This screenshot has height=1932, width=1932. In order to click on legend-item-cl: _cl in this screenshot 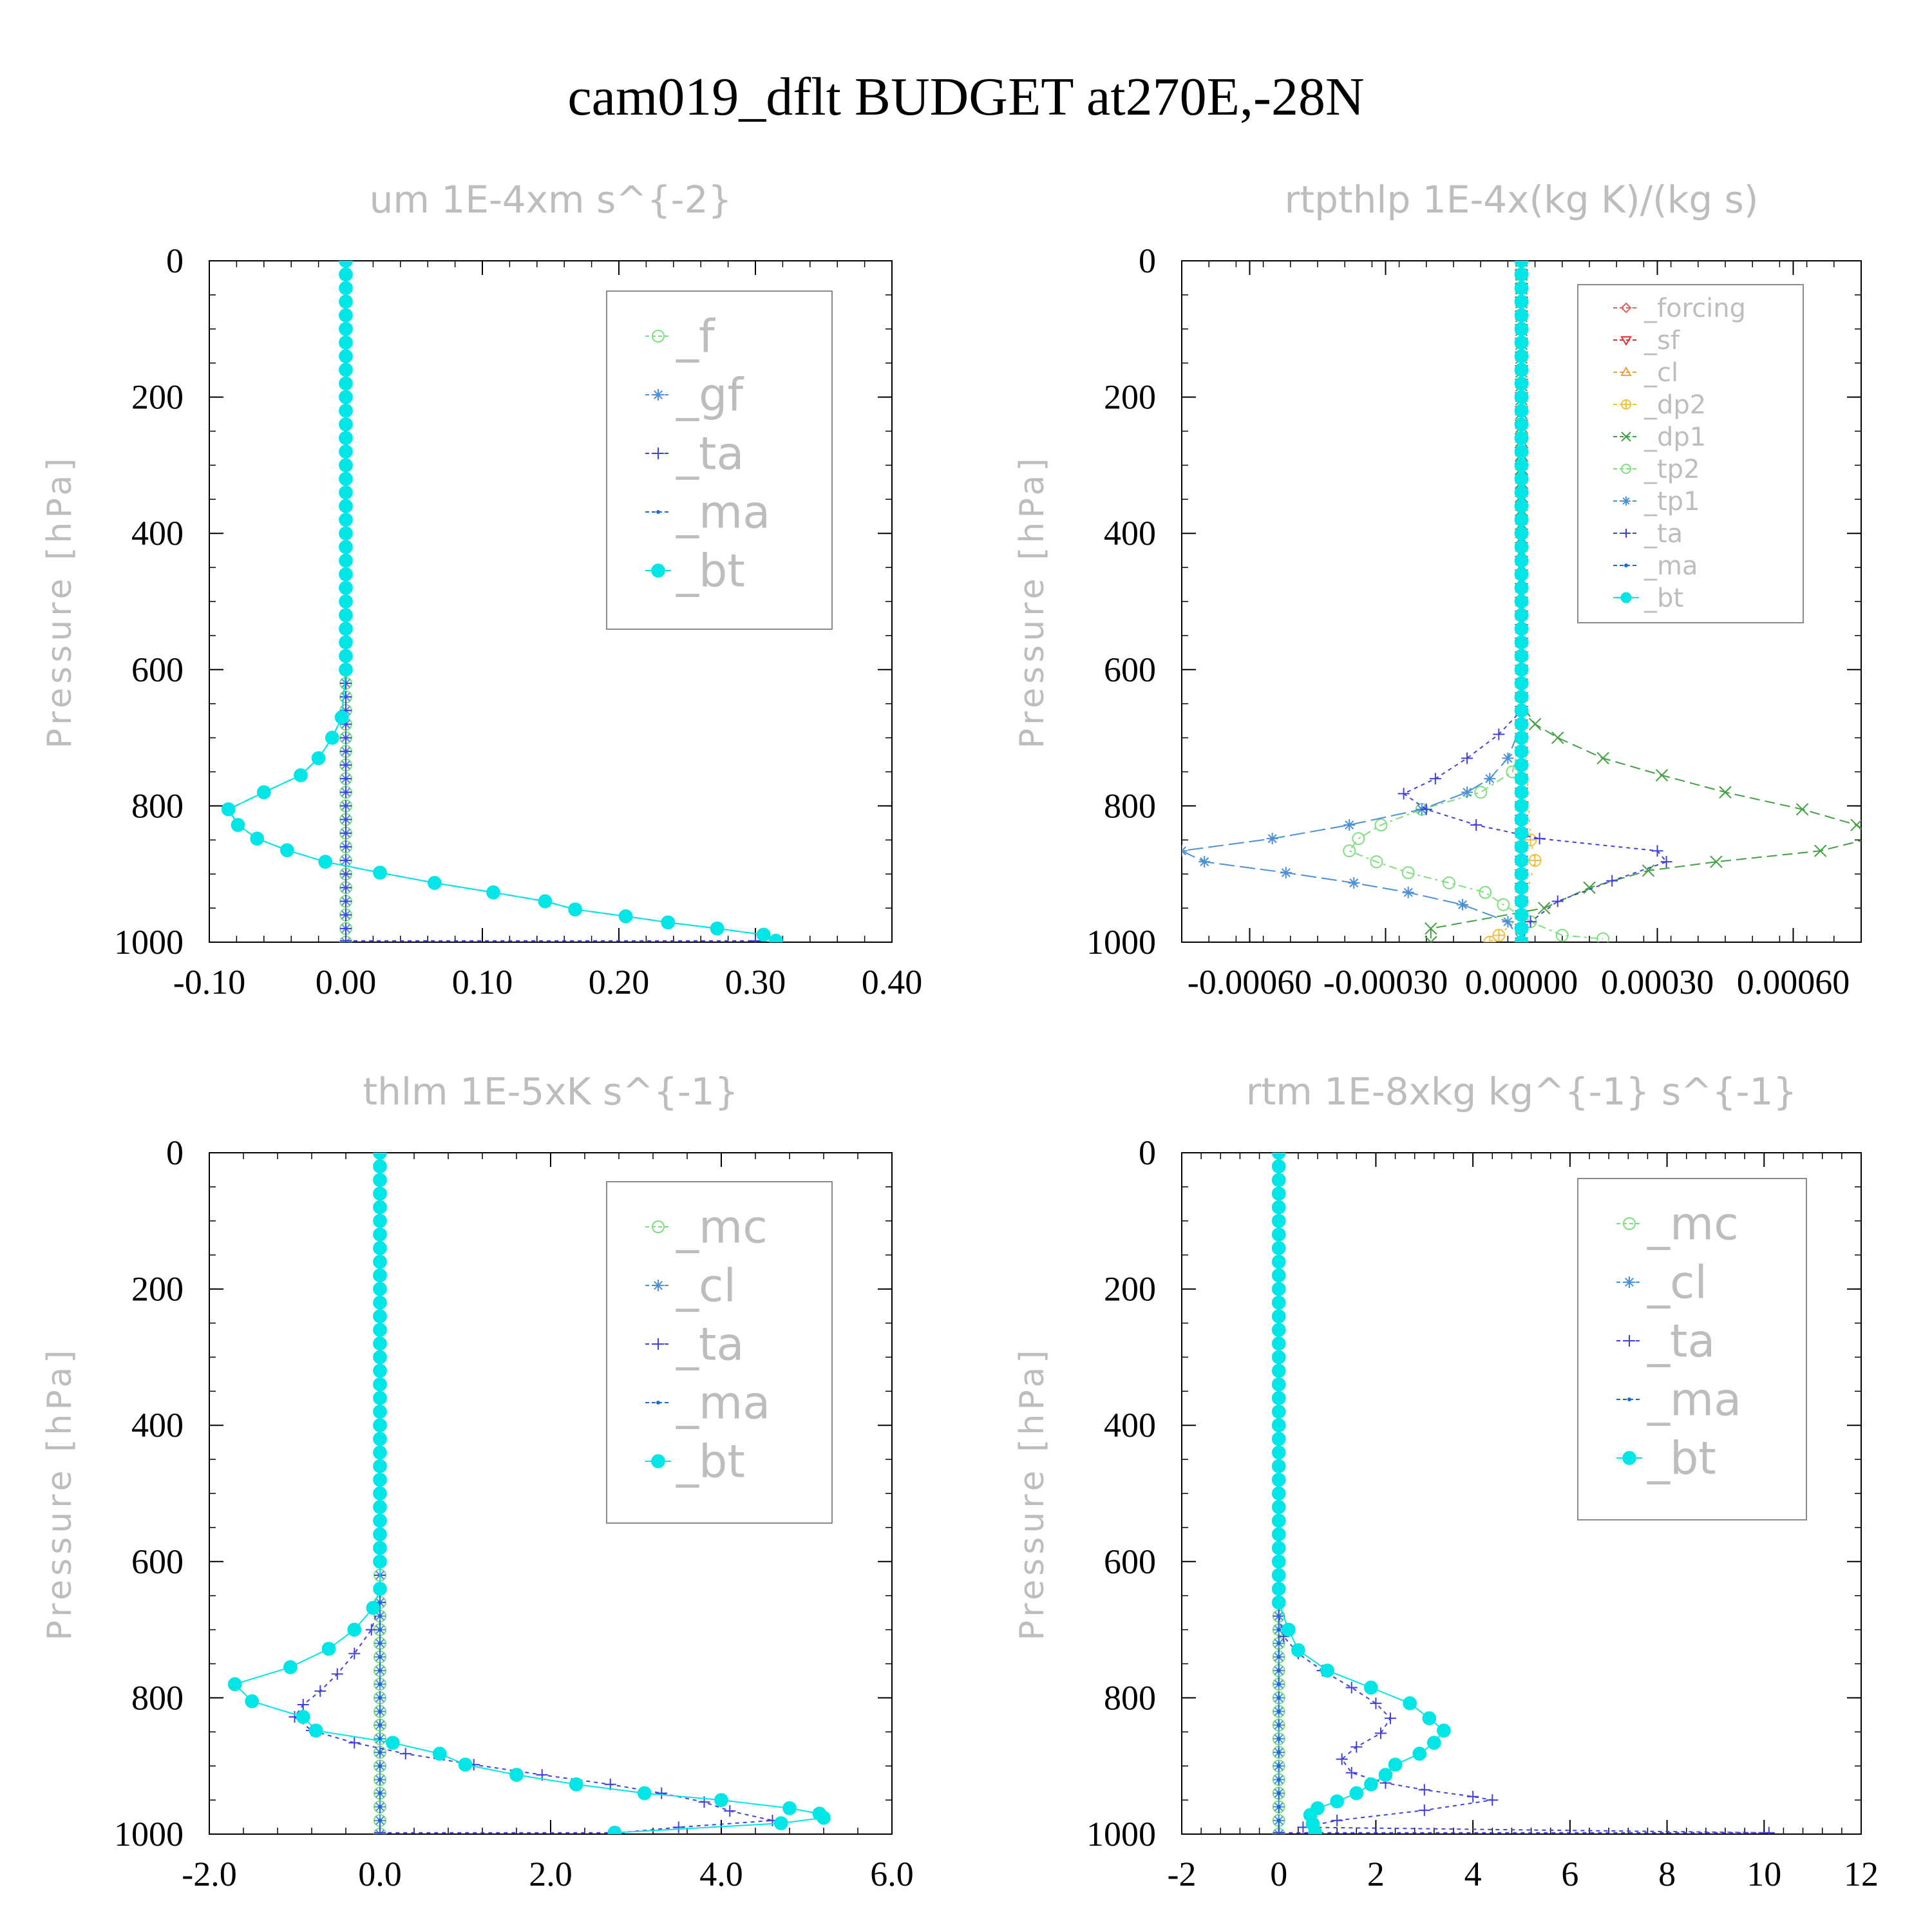, I will do `click(690, 1286)`.